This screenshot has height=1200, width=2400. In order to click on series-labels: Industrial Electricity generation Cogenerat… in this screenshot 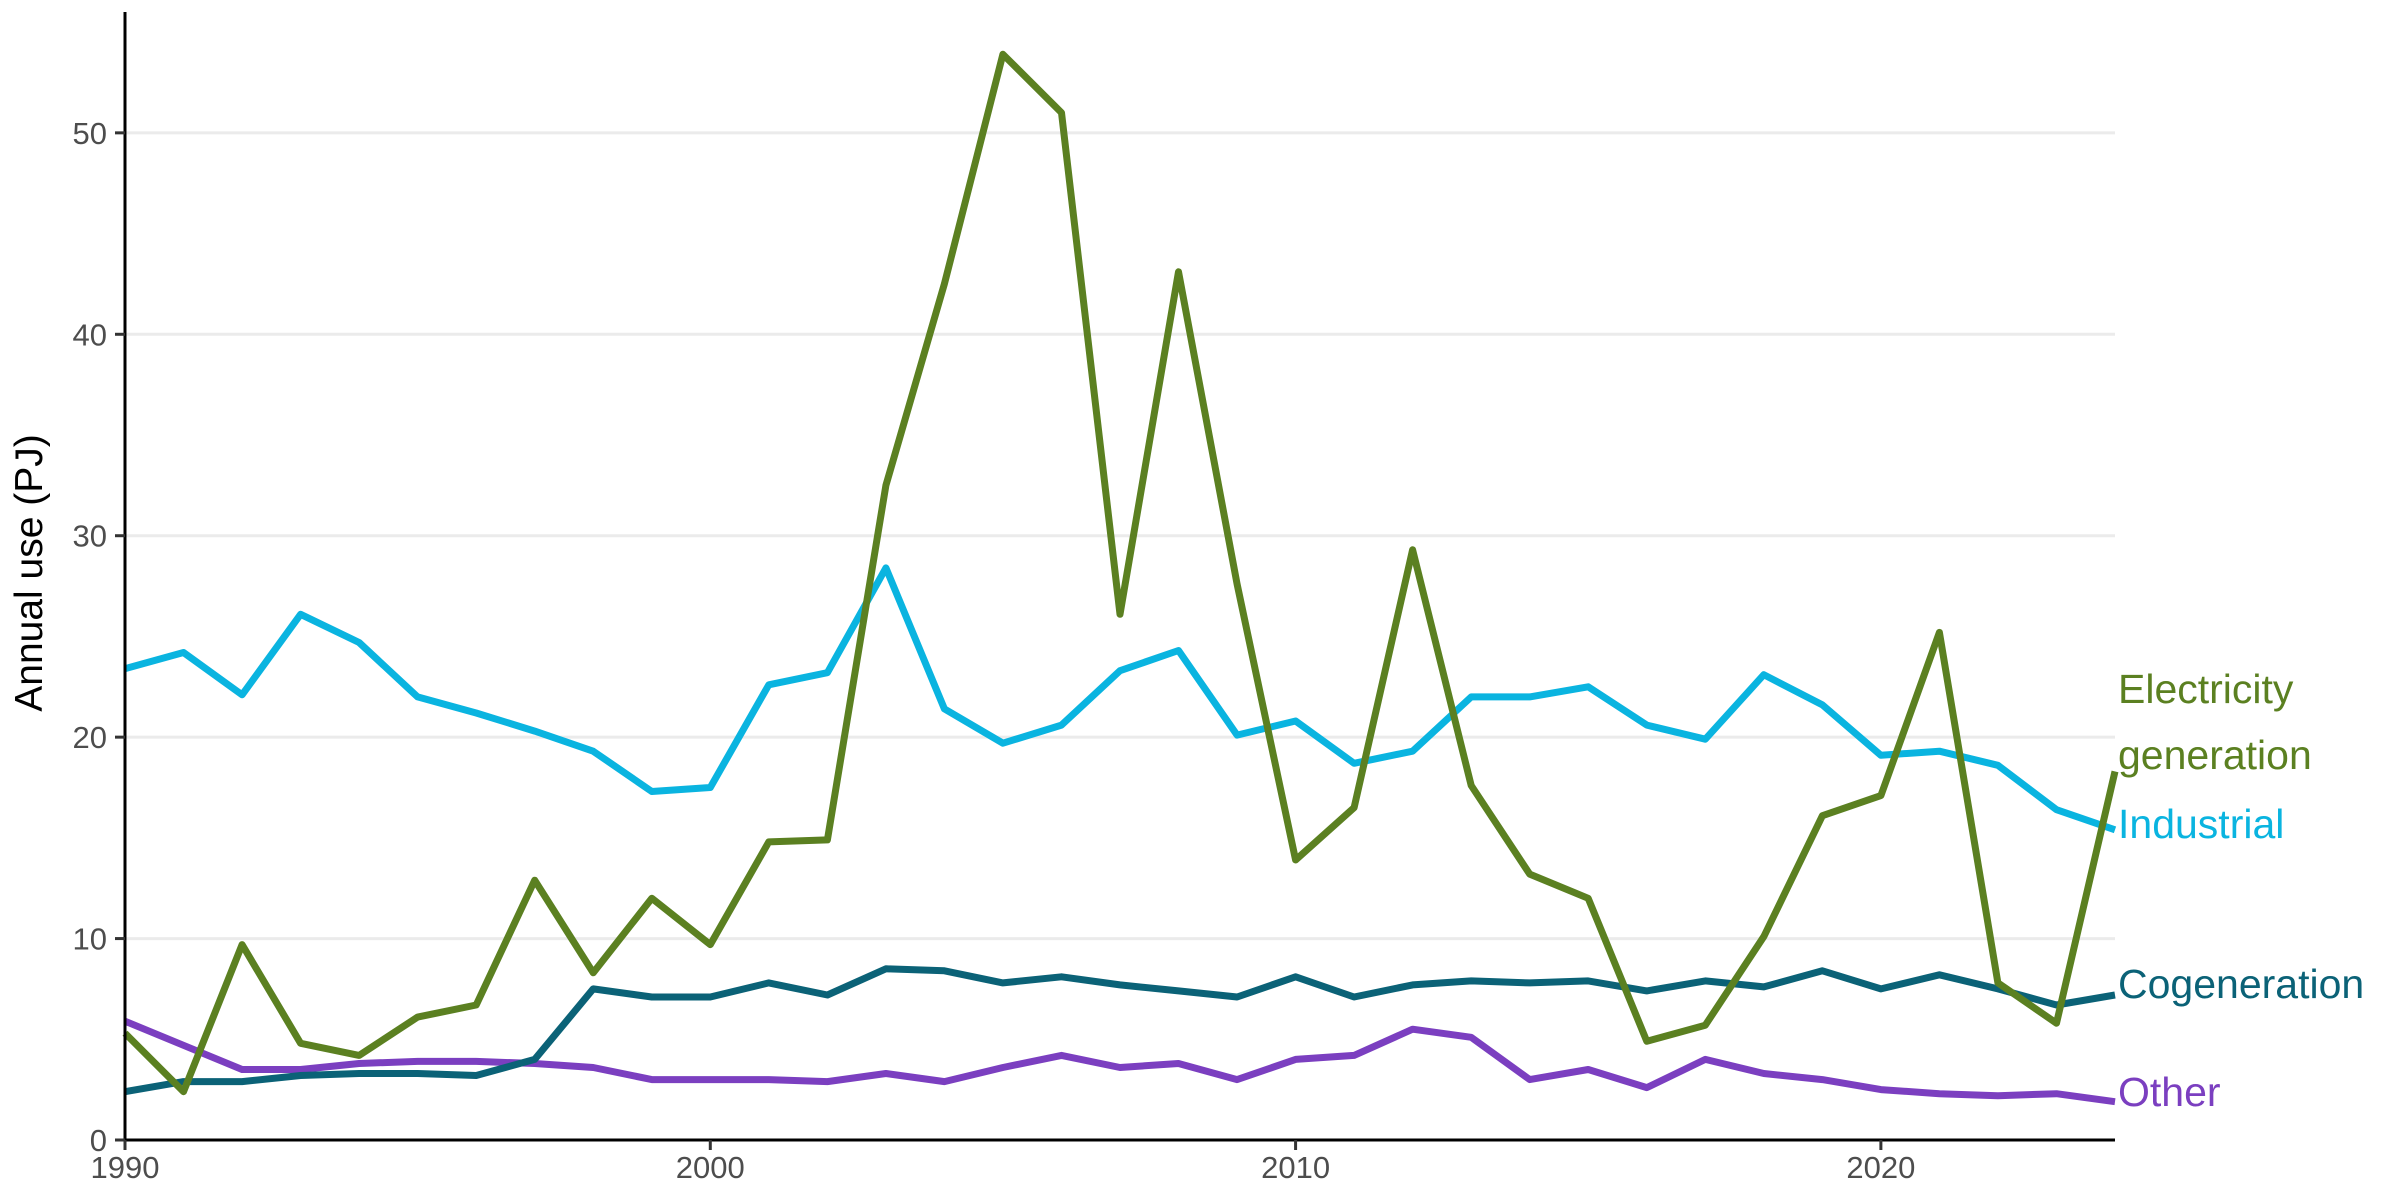, I will do `click(2241, 890)`.